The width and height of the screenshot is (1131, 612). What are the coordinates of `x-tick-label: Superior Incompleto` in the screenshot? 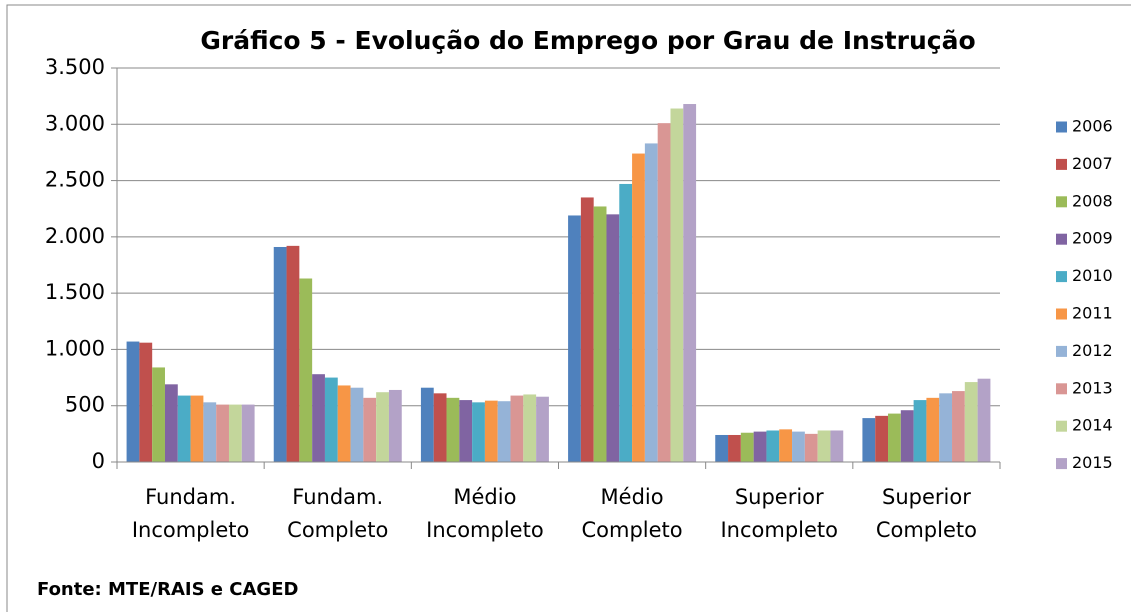 It's located at (779, 513).